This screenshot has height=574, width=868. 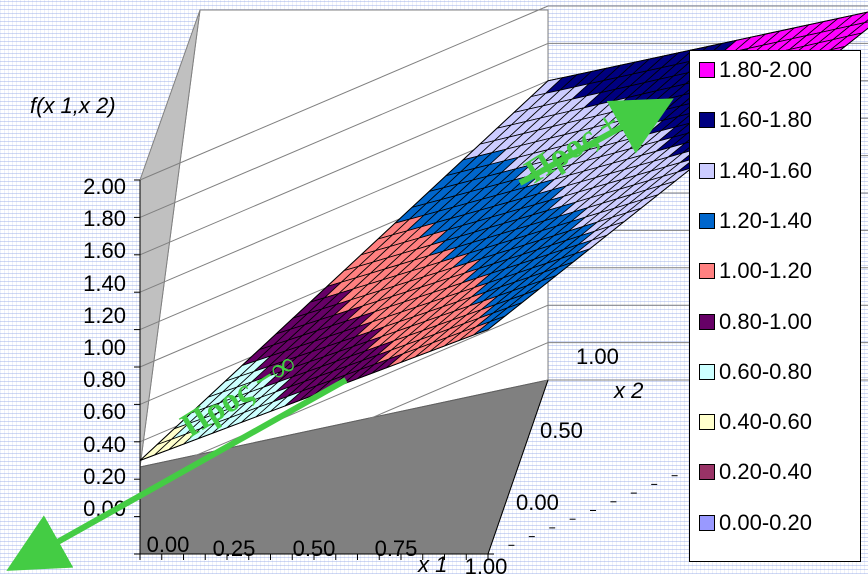 What do you see at coordinates (765, 120) in the screenshot?
I see `legend-label: 1.60-1.80` at bounding box center [765, 120].